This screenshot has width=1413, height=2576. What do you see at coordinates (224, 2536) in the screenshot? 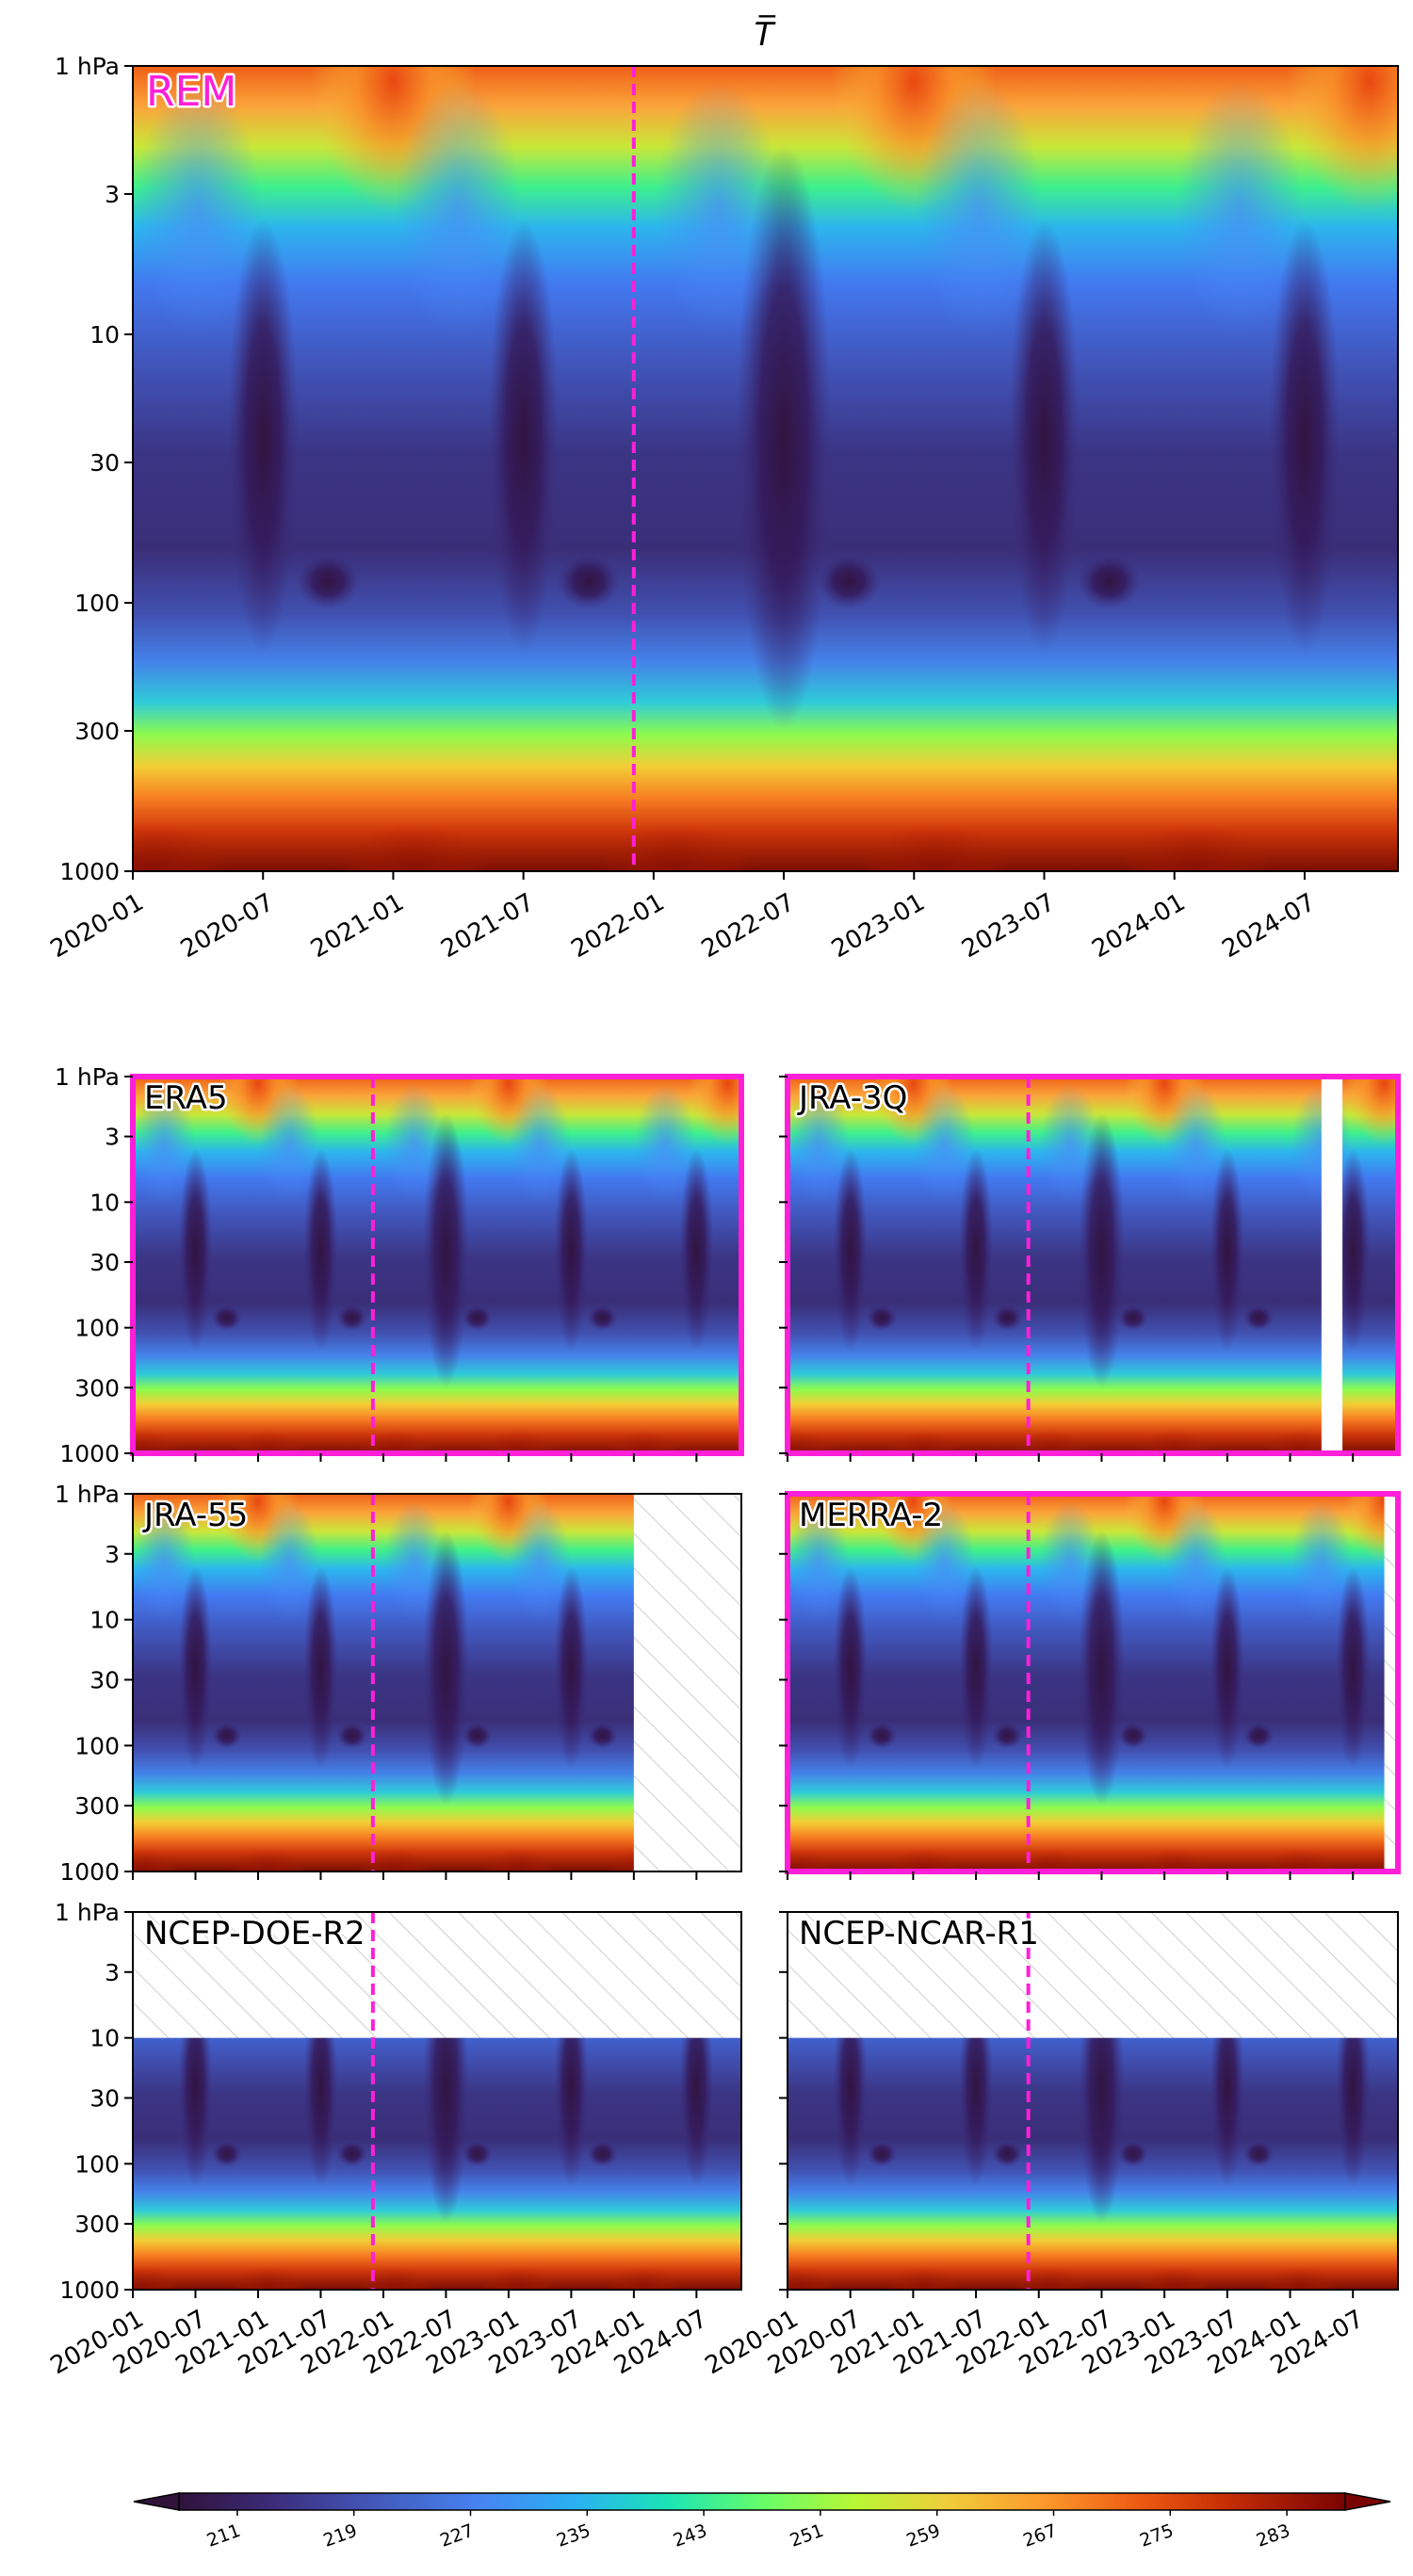
I see `colorbar-tick-label: 211` at bounding box center [224, 2536].